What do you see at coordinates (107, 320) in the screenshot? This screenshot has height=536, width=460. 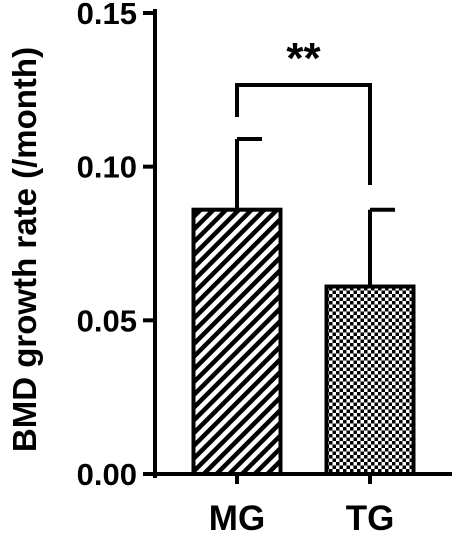 I see `y-tick-label: 0.05` at bounding box center [107, 320].